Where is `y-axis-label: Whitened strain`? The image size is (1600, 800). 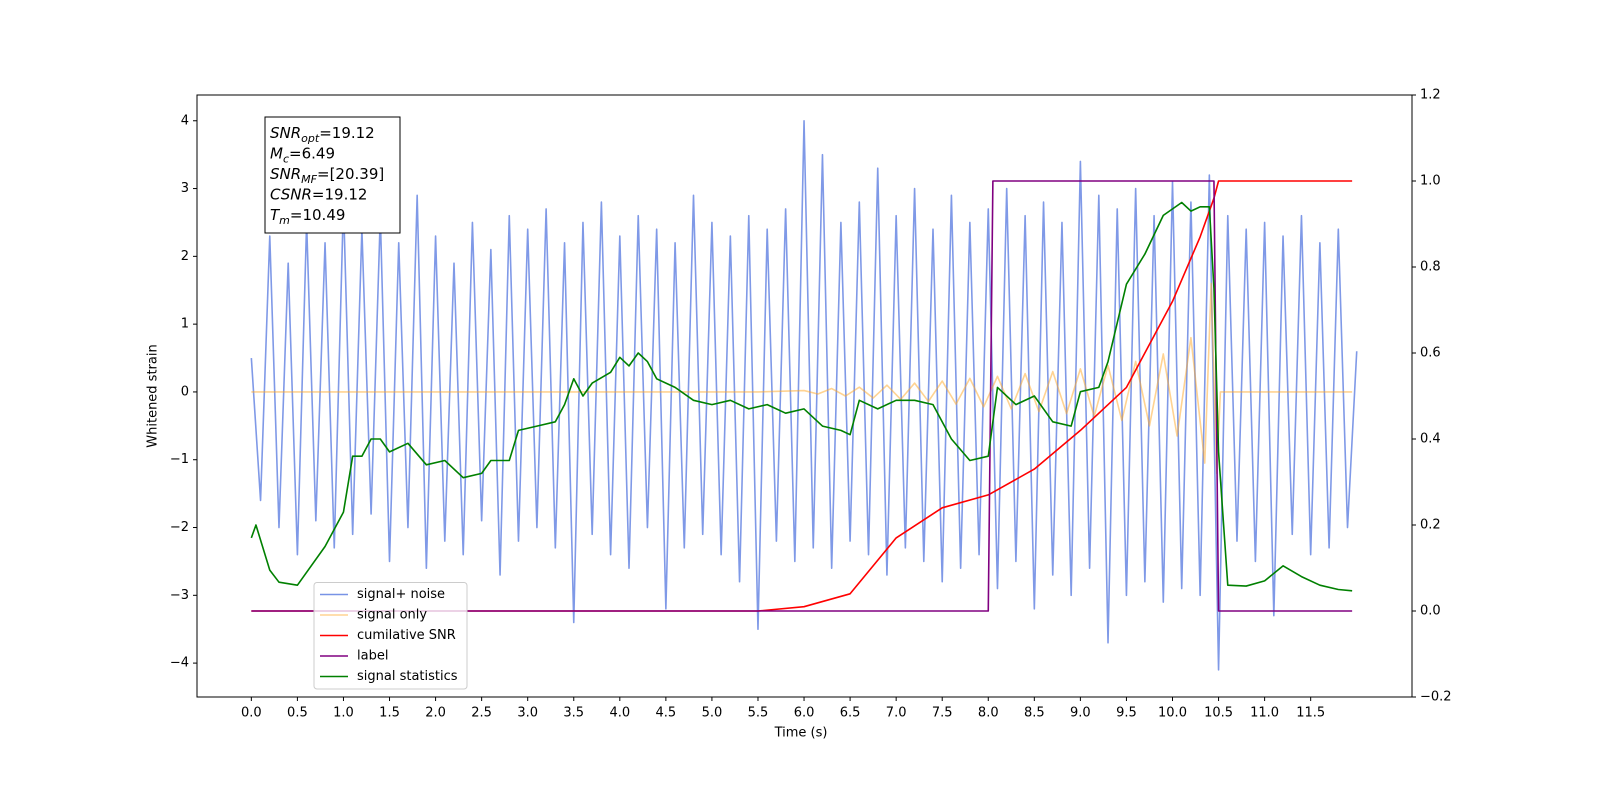 y-axis-label: Whitened strain is located at coordinates (153, 395).